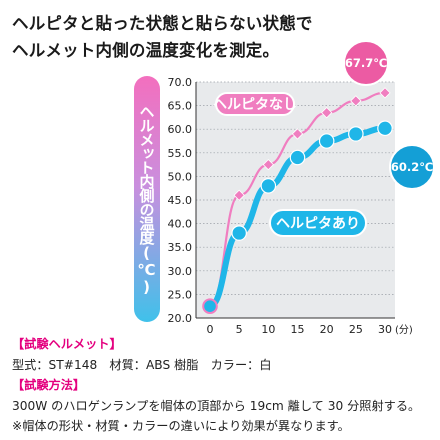  What do you see at coordinates (239, 329) in the screenshot?
I see `x-tick-label: 5` at bounding box center [239, 329].